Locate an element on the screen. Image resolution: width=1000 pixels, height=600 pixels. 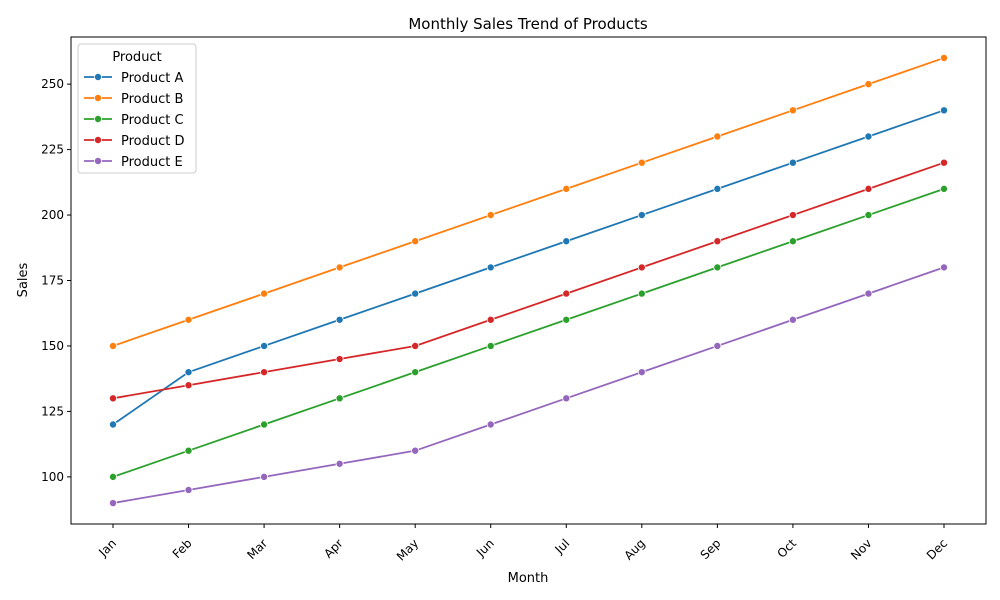
x-tick-label: Aug is located at coordinates (634, 549).